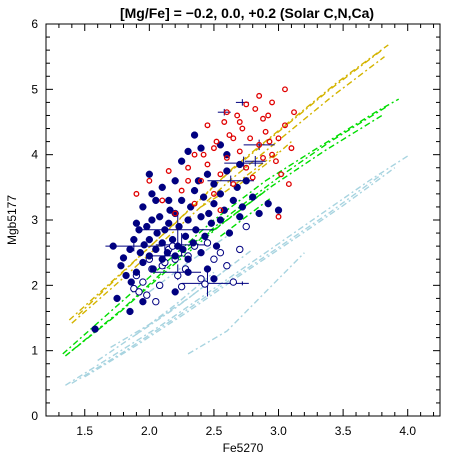 The width and height of the screenshot is (463, 463). What do you see at coordinates (34, 351) in the screenshot?
I see `y-tick-label: 1` at bounding box center [34, 351].